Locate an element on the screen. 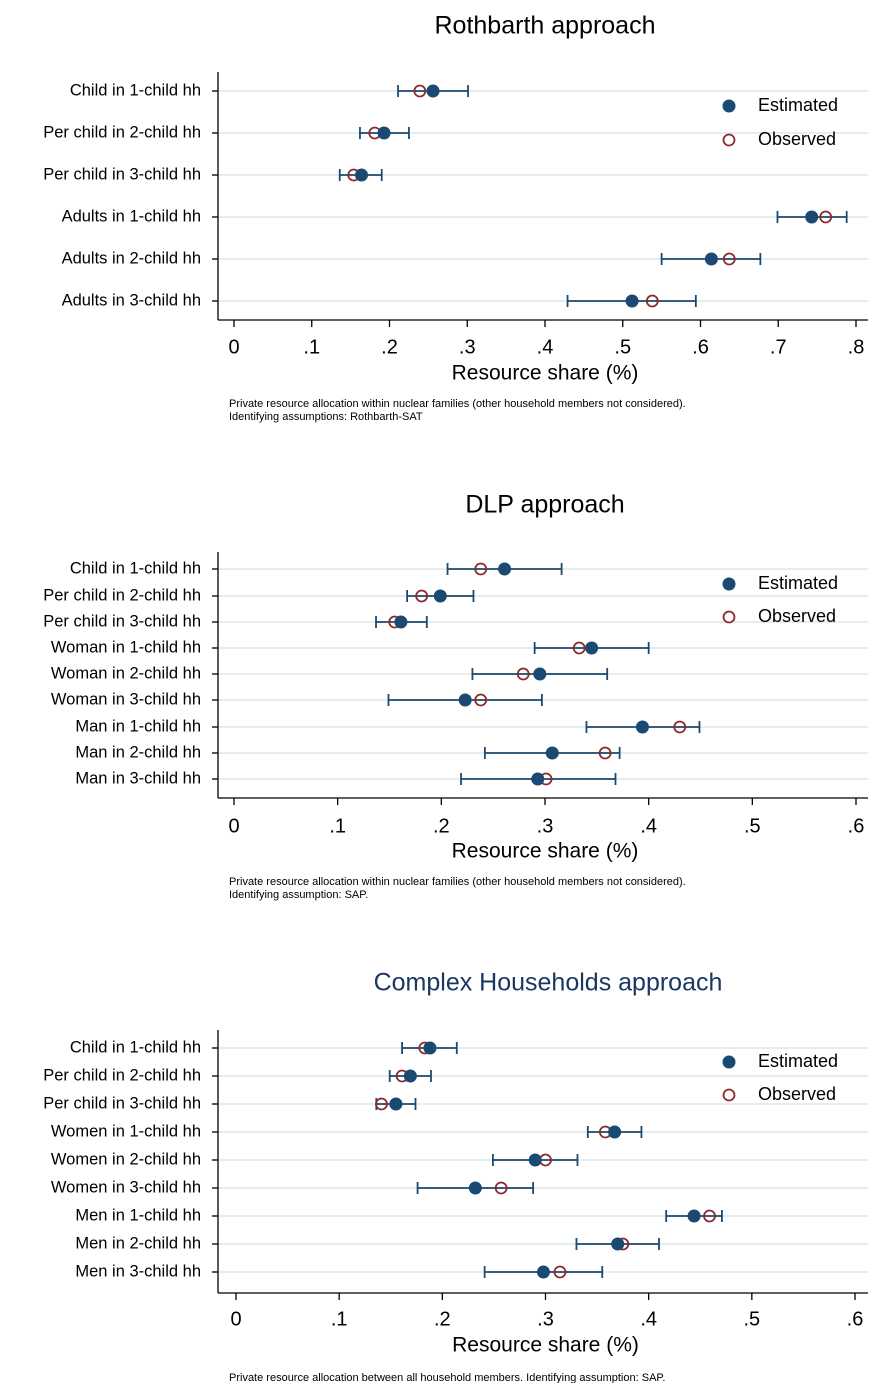  chart-title: Complex Households approach is located at coordinates (548, 983).